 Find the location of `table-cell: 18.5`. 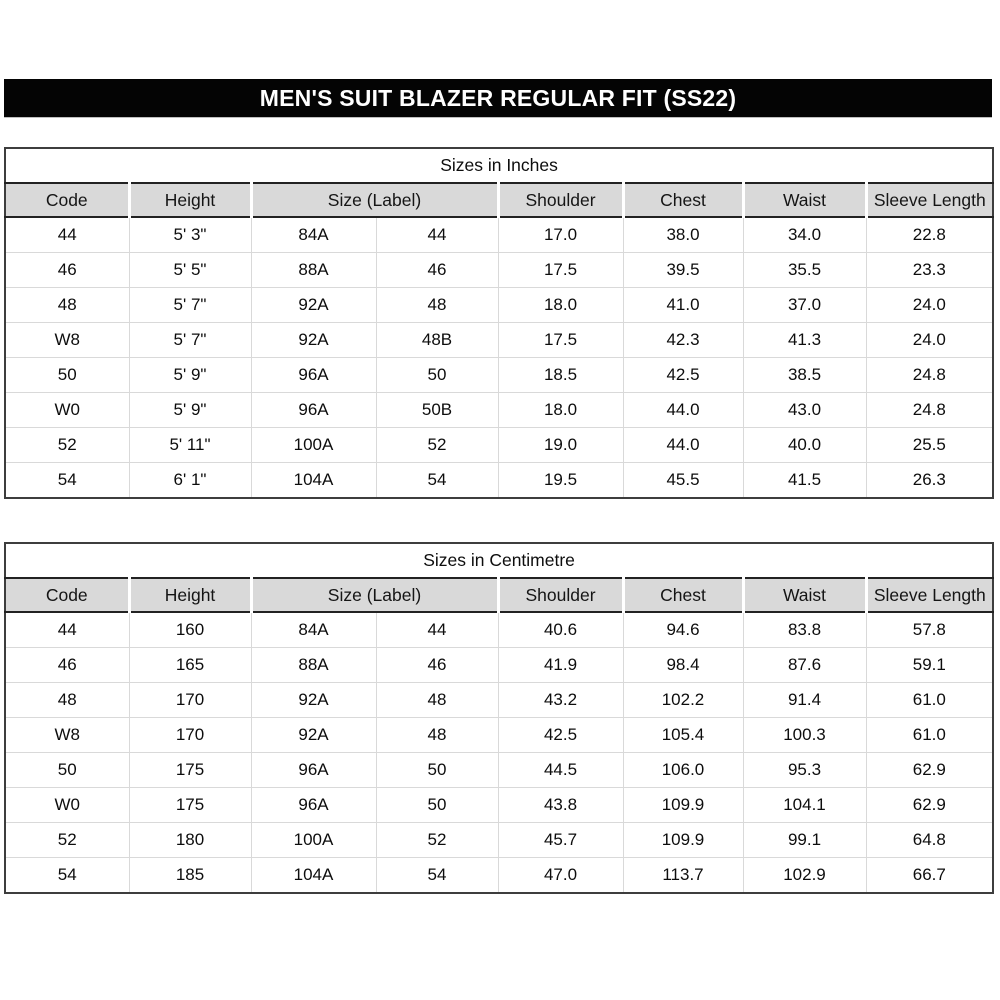

table-cell: 18.5 is located at coordinates (560, 375).